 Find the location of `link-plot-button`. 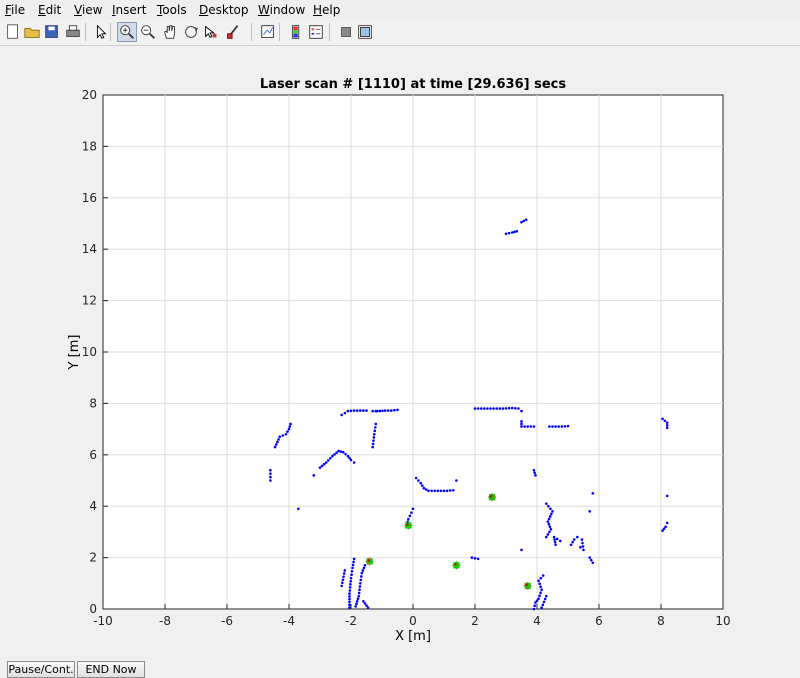

link-plot-button is located at coordinates (268, 32).